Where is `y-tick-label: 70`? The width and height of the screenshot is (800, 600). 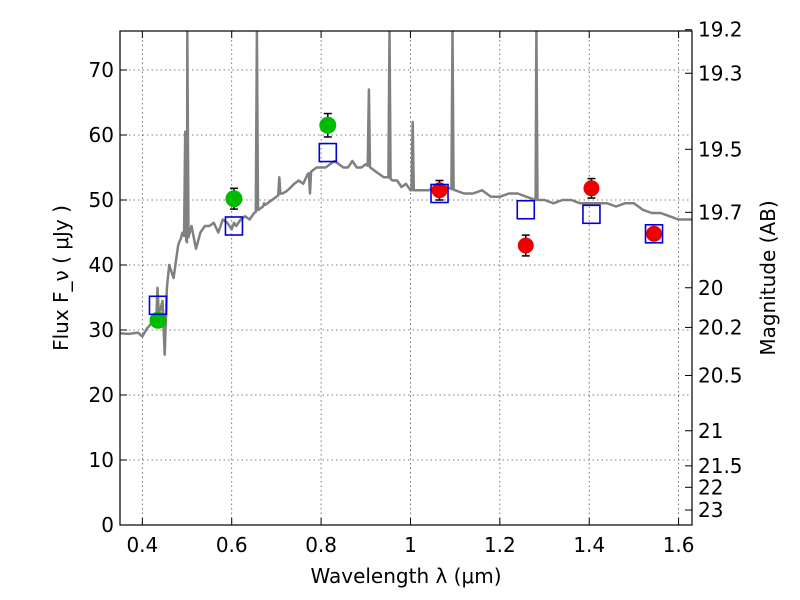
y-tick-label: 70 is located at coordinates (101, 70).